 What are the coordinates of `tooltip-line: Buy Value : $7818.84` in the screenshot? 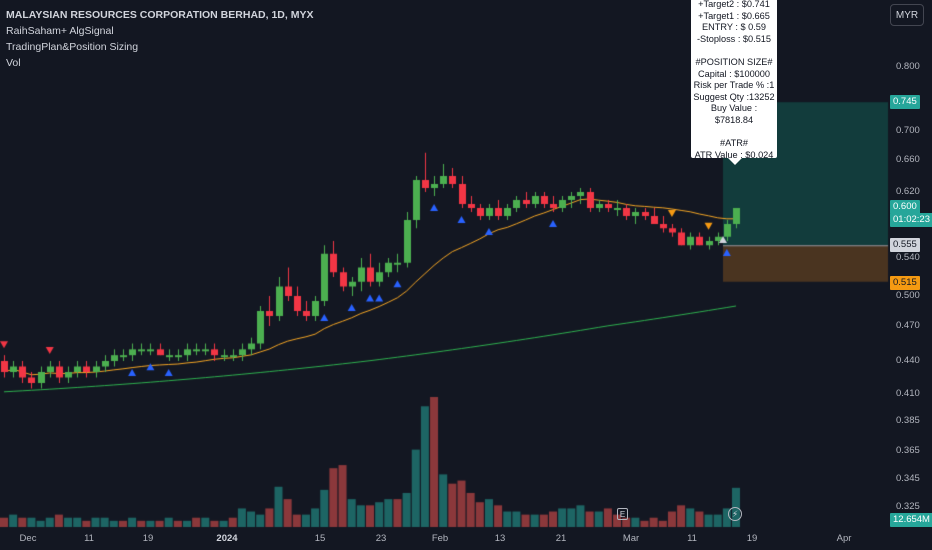 It's located at (734, 114).